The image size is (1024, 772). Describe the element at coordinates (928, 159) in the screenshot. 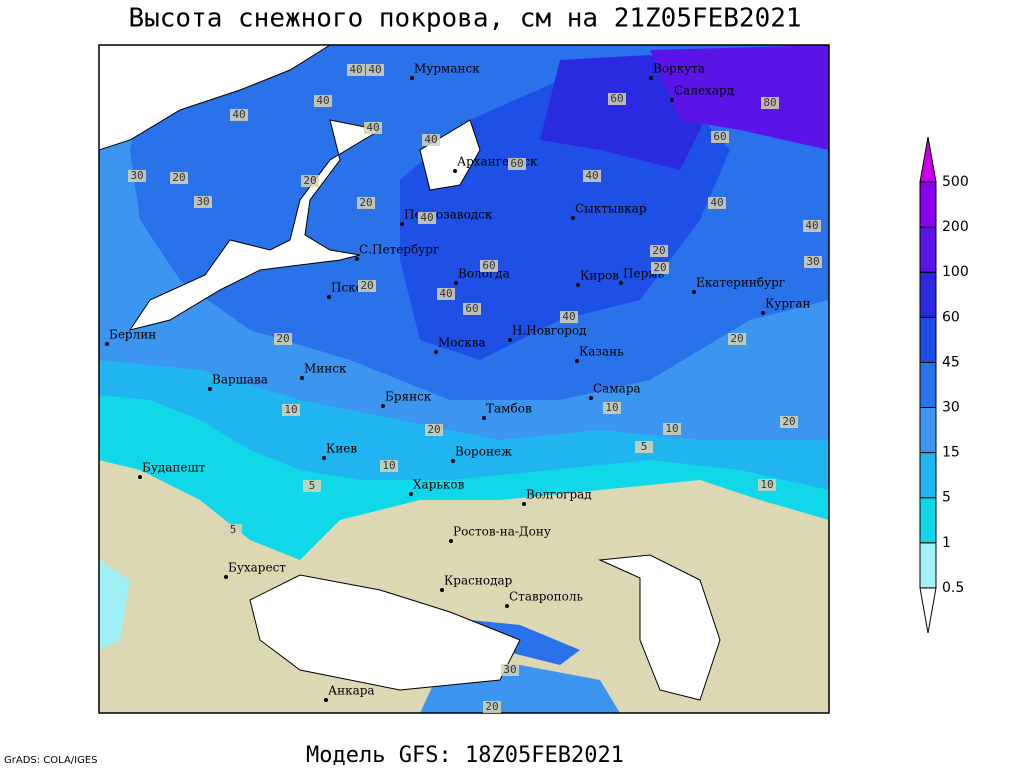

I see `legend-high-arrow` at that location.